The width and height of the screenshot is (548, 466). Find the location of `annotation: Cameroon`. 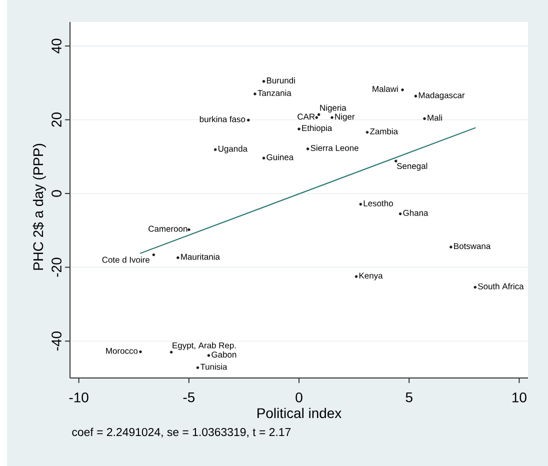

annotation: Cameroon is located at coordinates (168, 229).